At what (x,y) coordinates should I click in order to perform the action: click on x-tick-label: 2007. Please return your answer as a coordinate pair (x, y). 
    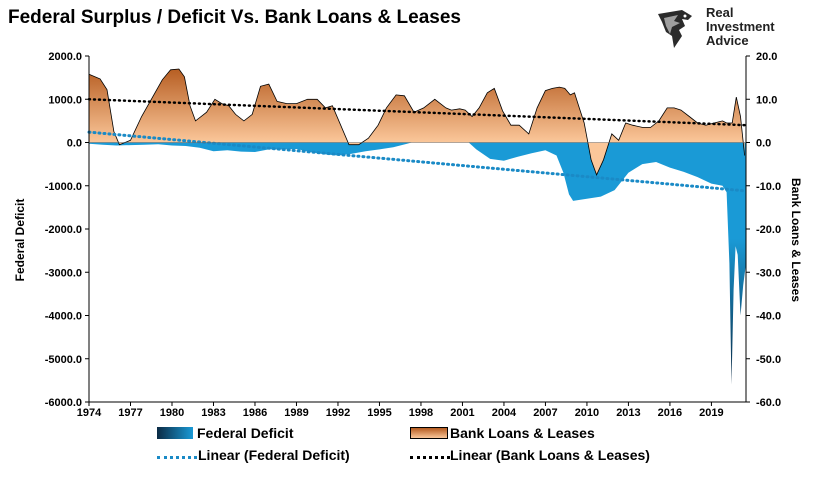
    Looking at the image, I should click on (545, 413).